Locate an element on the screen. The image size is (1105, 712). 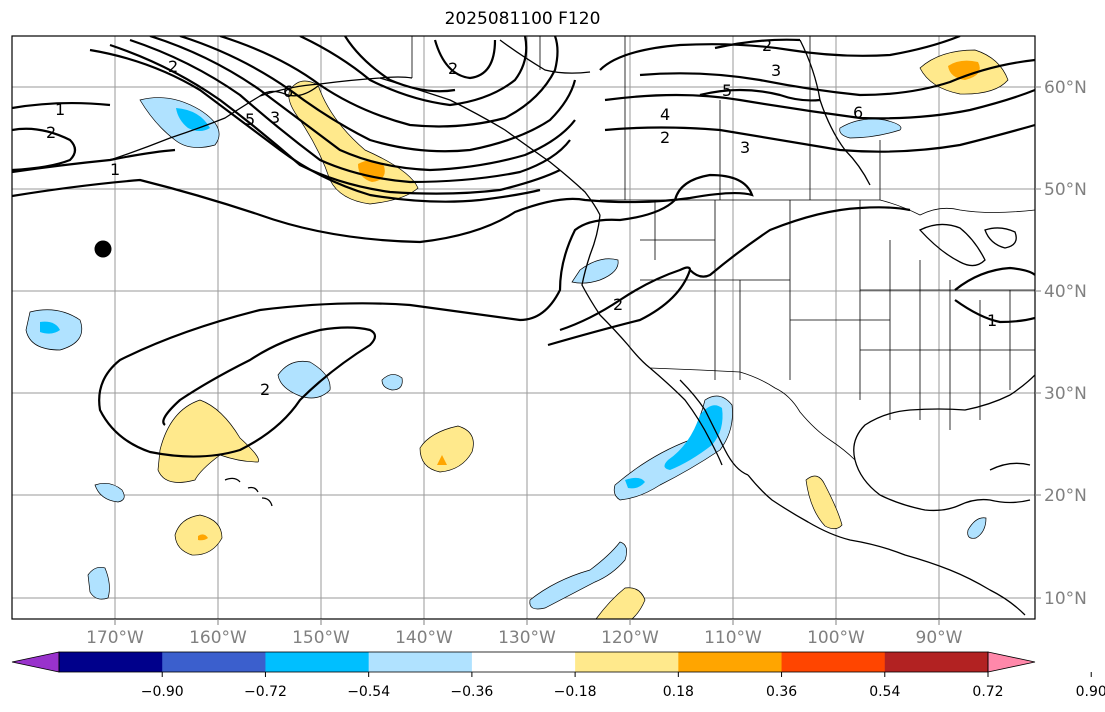
lon-label: 110°W is located at coordinates (733, 638).